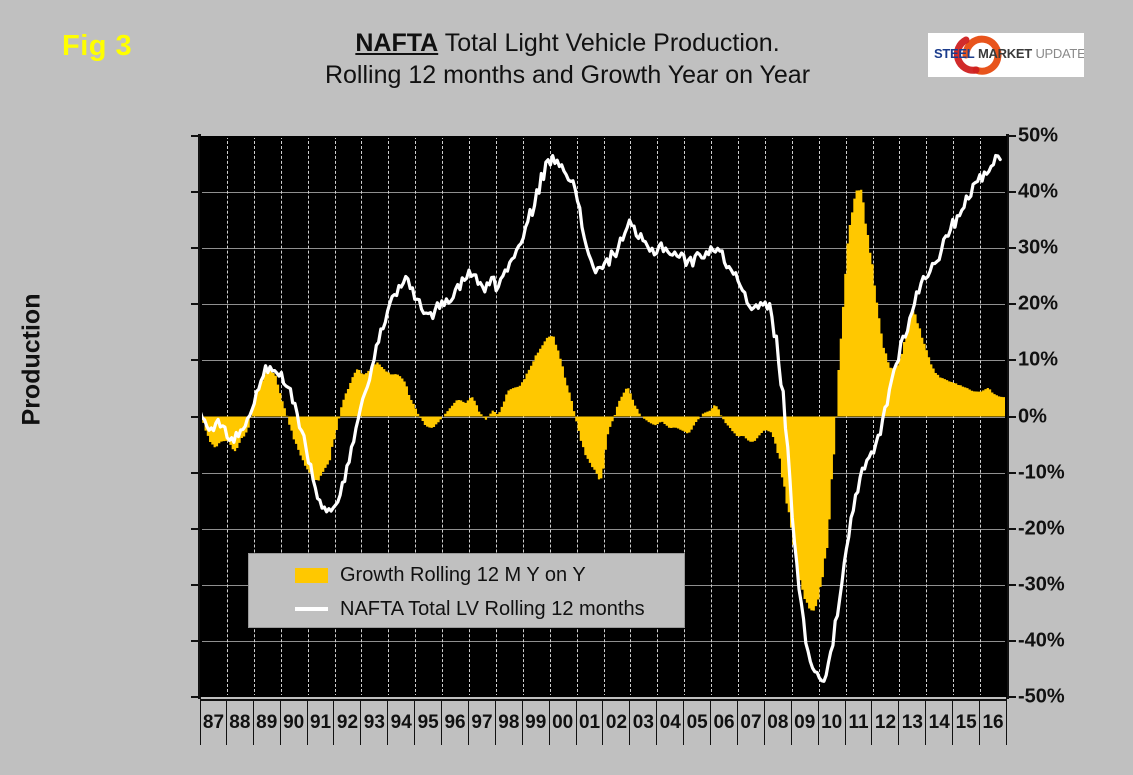 The width and height of the screenshot is (1133, 775). I want to click on x-axis-tick-label: 91, so click(321, 723).